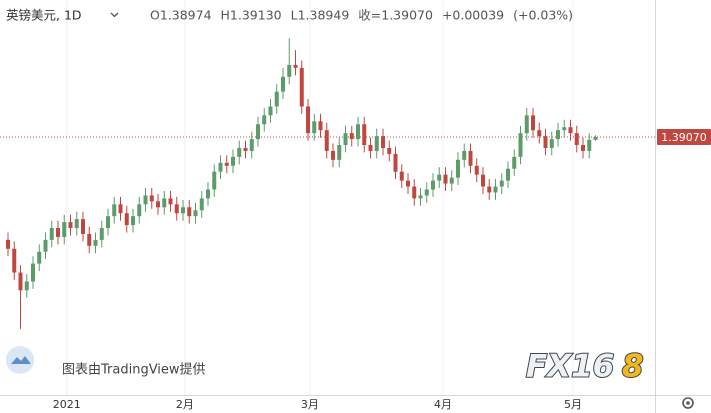  Describe the element at coordinates (134, 370) in the screenshot. I see `attribution: 图表由TradingView提供` at that location.